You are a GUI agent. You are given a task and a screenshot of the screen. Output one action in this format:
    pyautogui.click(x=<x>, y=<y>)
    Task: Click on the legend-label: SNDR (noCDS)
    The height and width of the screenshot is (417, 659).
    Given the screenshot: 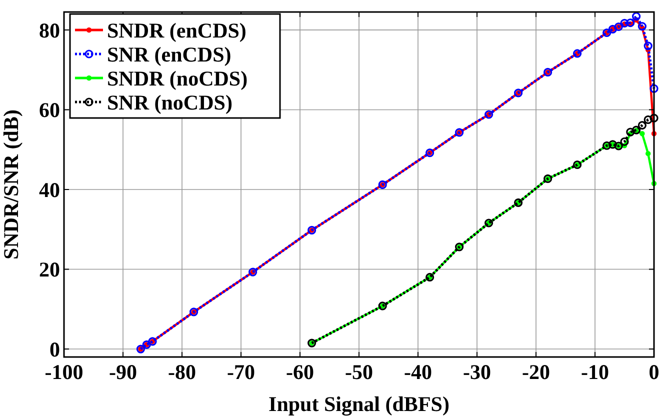 What is the action you would take?
    pyautogui.click(x=177, y=78)
    